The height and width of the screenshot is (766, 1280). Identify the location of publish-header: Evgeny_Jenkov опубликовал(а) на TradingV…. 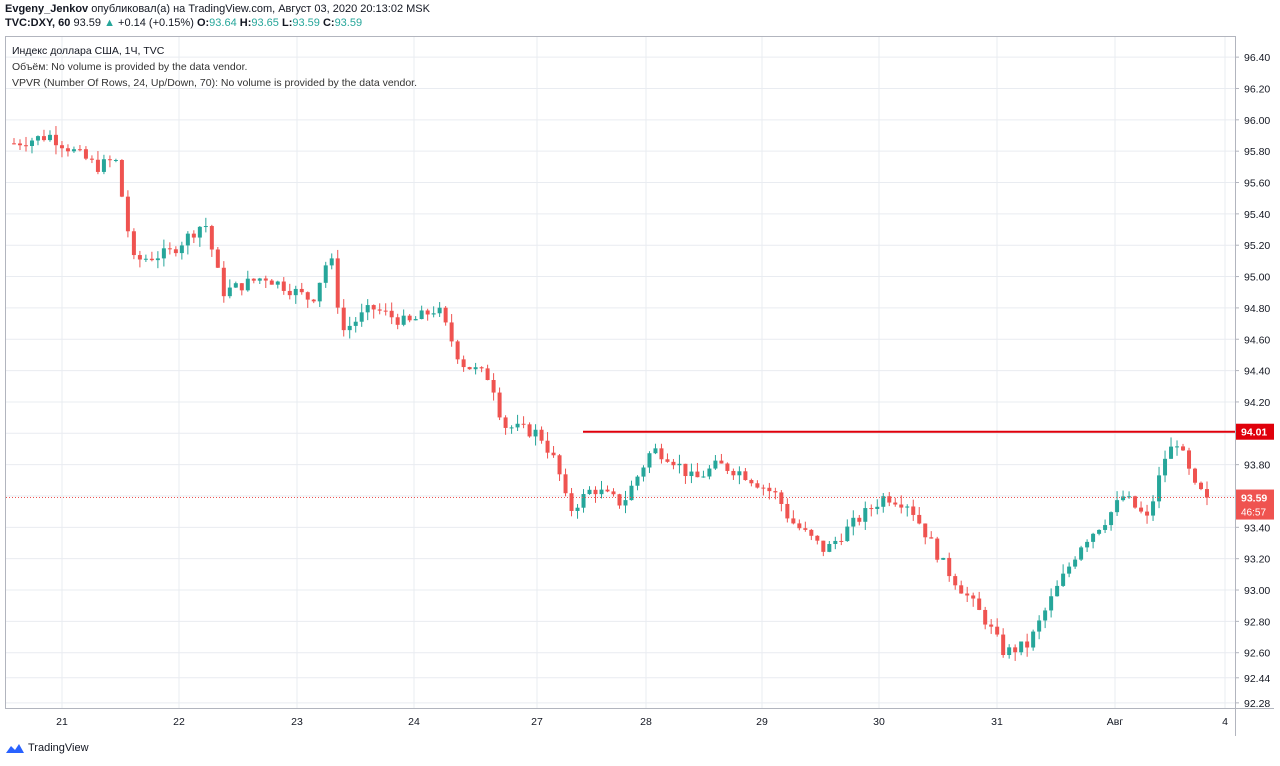
(217, 16).